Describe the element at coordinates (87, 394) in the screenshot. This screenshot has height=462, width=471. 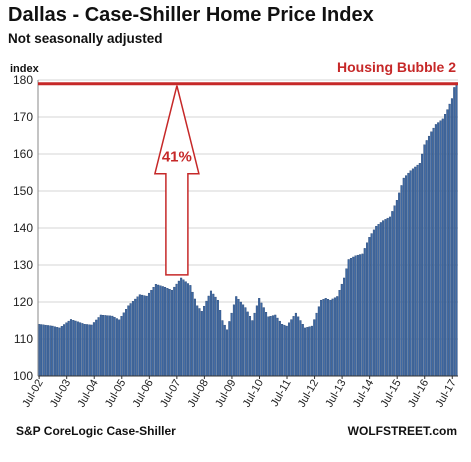
I see `x-tick-label: Jul-04` at that location.